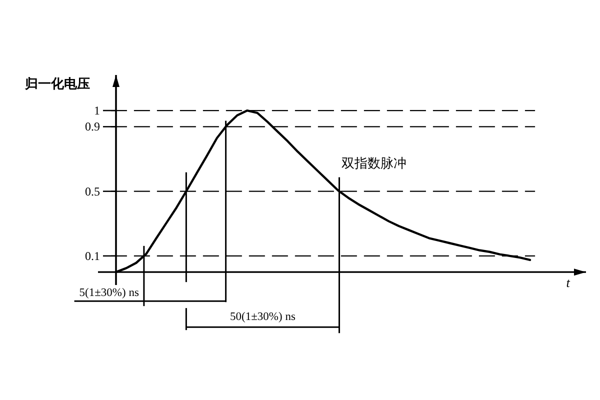  What do you see at coordinates (57, 84) in the screenshot?
I see `y-axis-title: 归一化电压` at bounding box center [57, 84].